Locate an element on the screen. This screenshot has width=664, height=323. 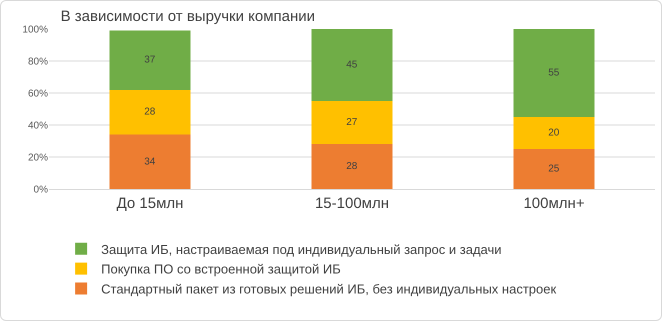
data-label: 55 is located at coordinates (554, 73).